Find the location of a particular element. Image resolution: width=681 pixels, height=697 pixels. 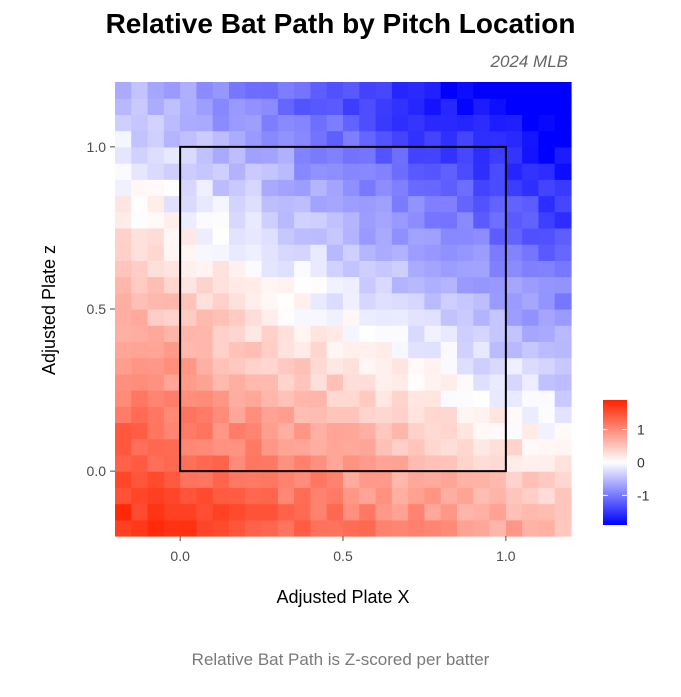

legend-tick-label: 0 is located at coordinates (641, 463).